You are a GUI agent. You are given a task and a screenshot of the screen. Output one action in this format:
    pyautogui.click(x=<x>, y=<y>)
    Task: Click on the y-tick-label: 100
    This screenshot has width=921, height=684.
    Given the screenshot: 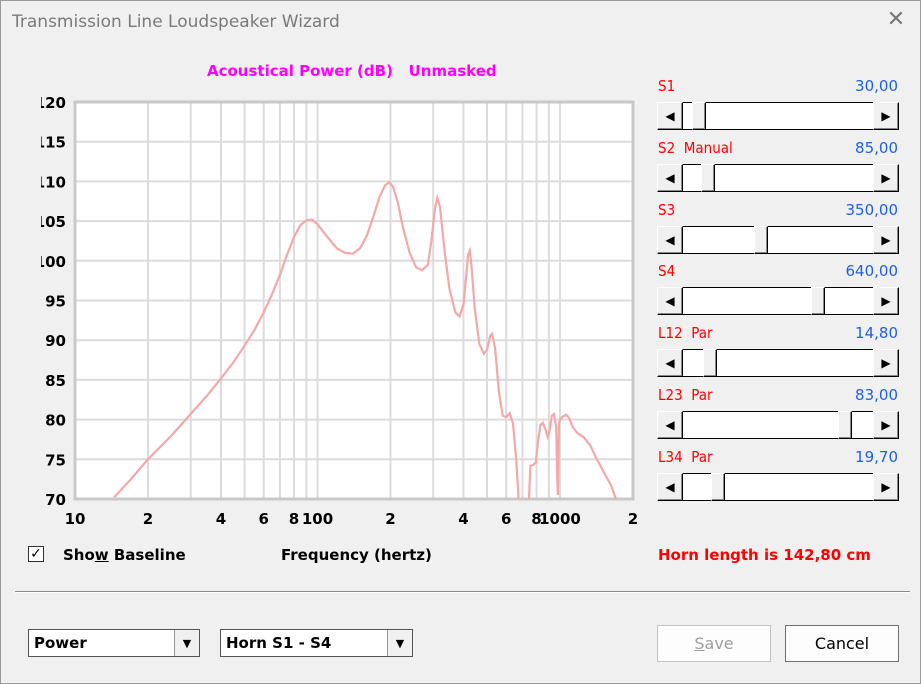 What is the action you would take?
    pyautogui.click(x=53, y=262)
    